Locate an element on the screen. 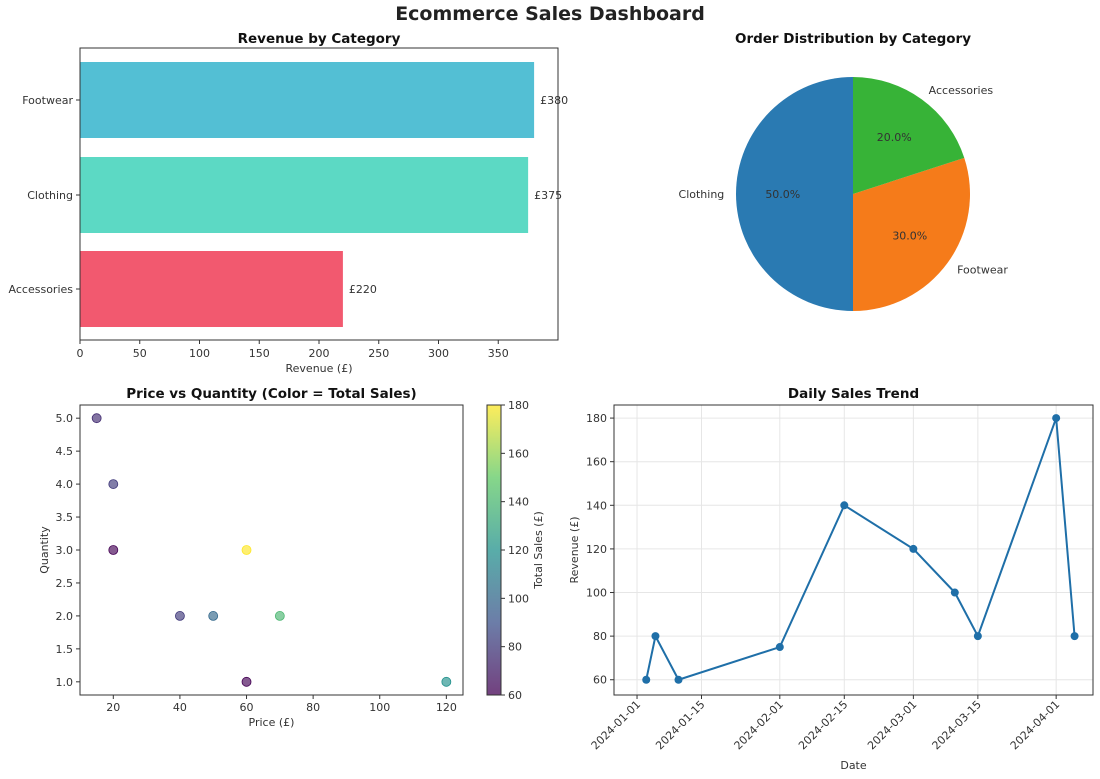 The image size is (1100, 779). pie-chart-title: Order Distribution by Category is located at coordinates (853, 39).